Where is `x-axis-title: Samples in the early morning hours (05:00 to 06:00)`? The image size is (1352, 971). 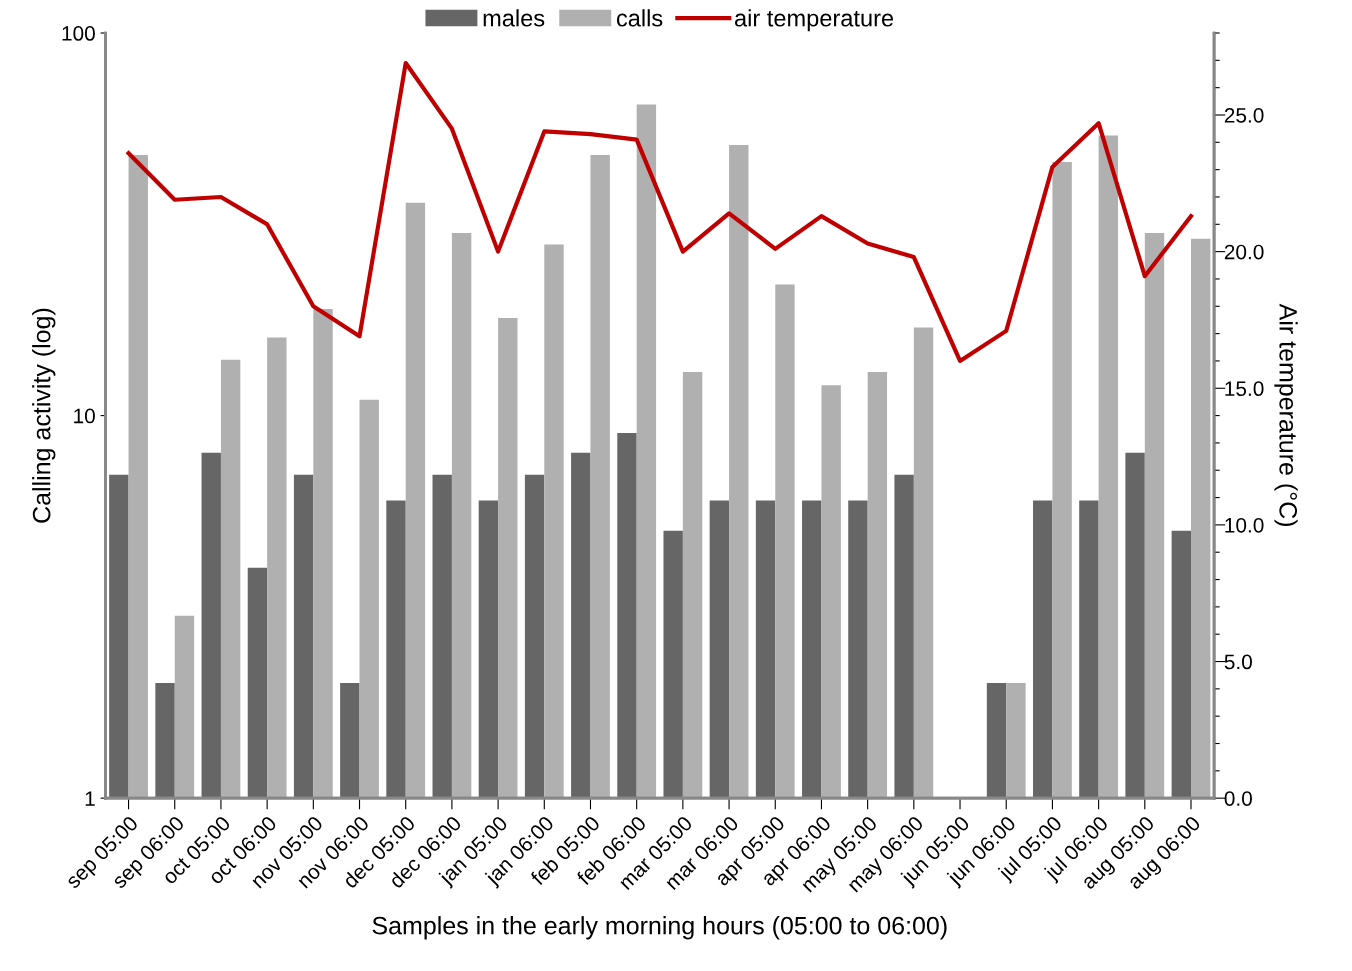 x-axis-title: Samples in the early morning hours (05:00 to 06:00) is located at coordinates (659, 928).